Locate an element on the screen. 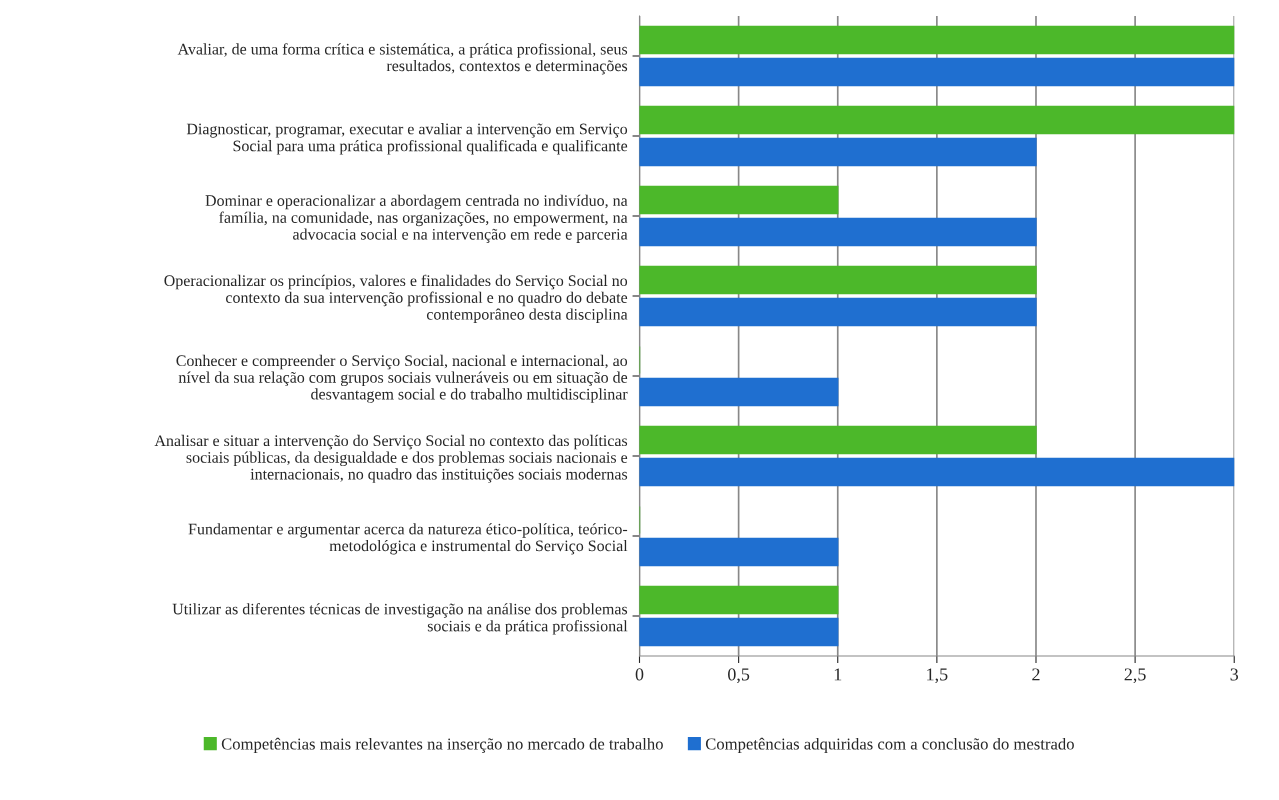 This screenshot has width=1279, height=800. x-tick-label: 1 is located at coordinates (838, 674).